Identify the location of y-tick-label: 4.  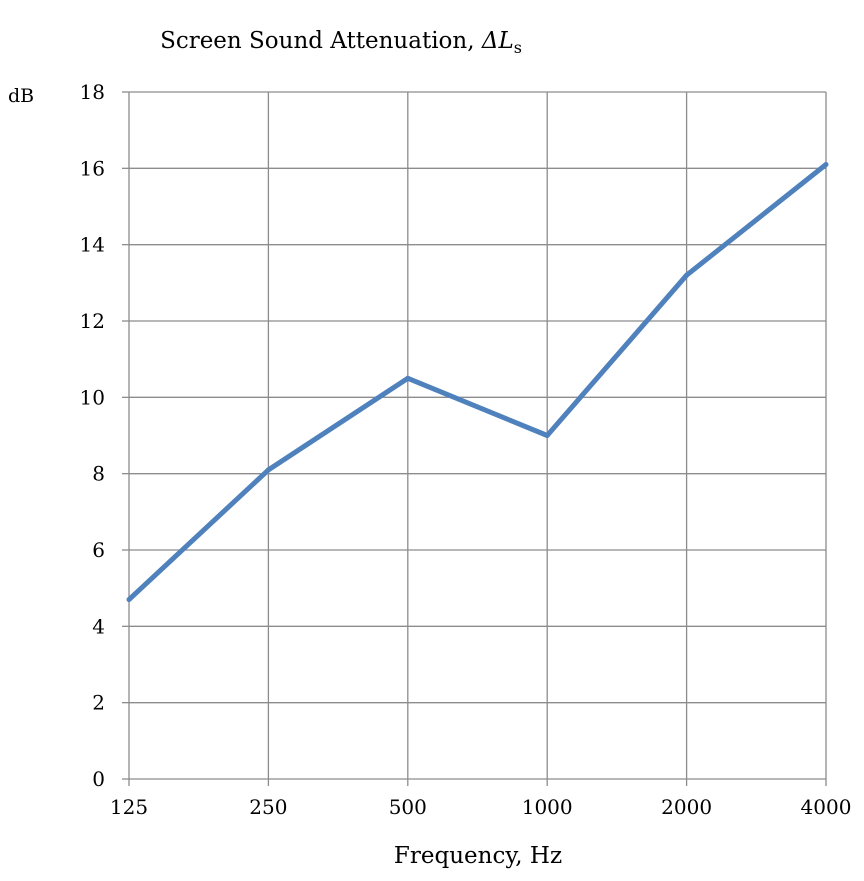
(98, 626).